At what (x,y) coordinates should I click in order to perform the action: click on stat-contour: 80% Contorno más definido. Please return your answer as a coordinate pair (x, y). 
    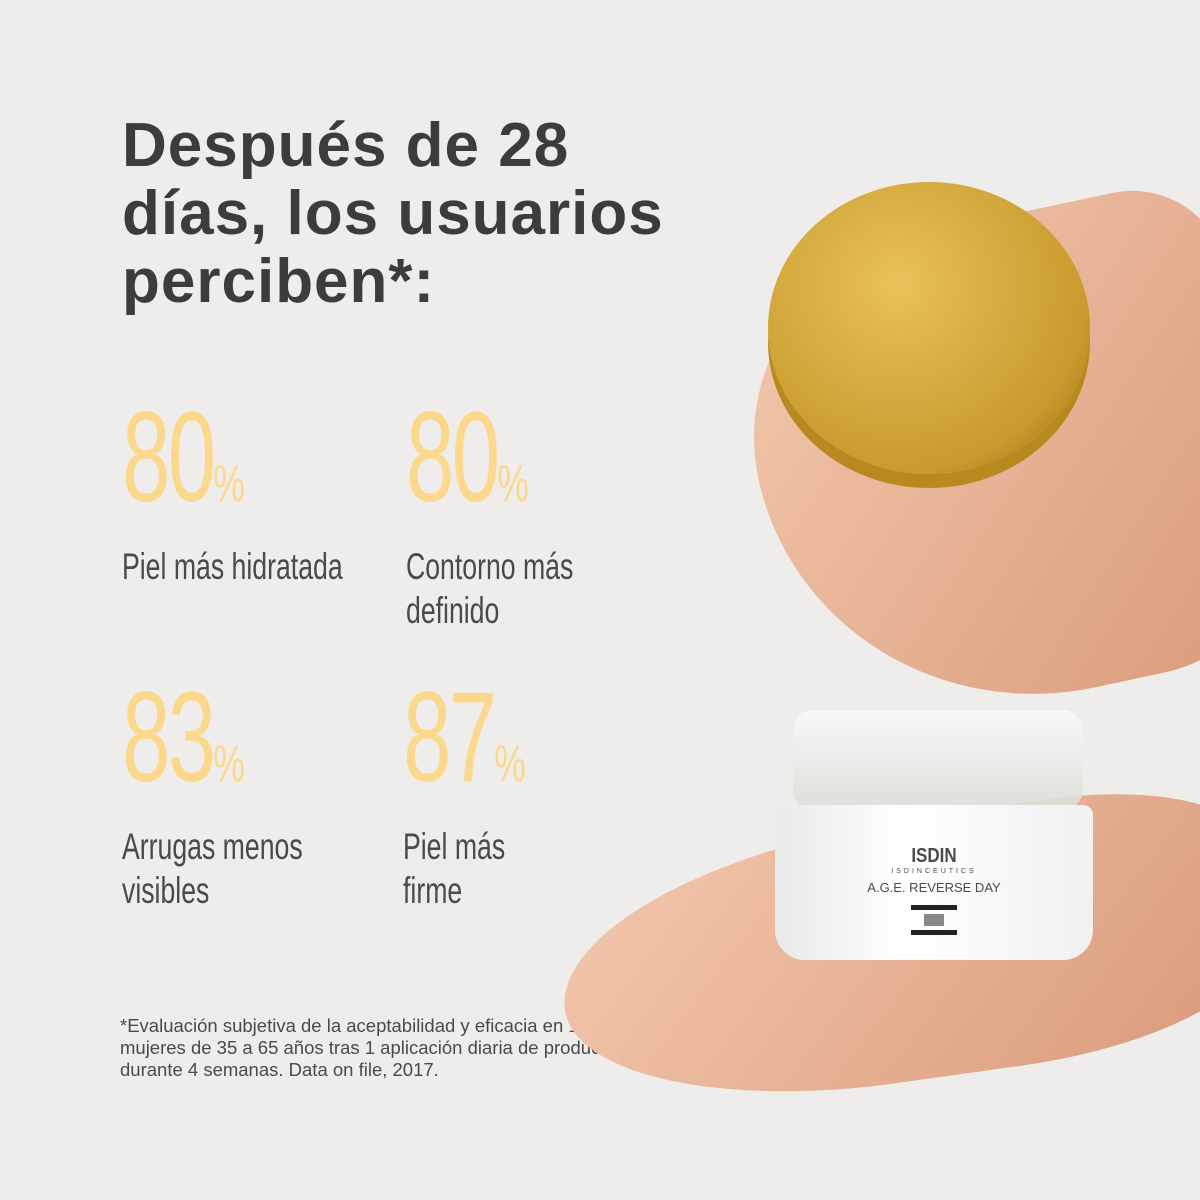
    Looking at the image, I should click on (522, 509).